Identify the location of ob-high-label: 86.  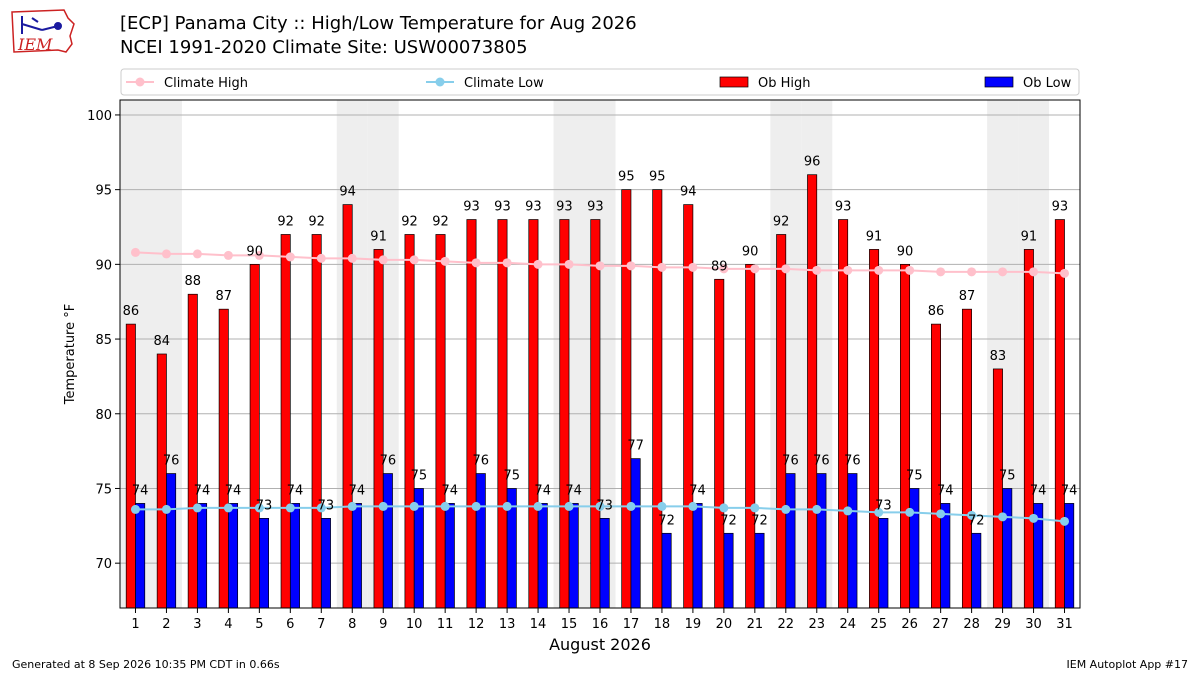
(131, 311).